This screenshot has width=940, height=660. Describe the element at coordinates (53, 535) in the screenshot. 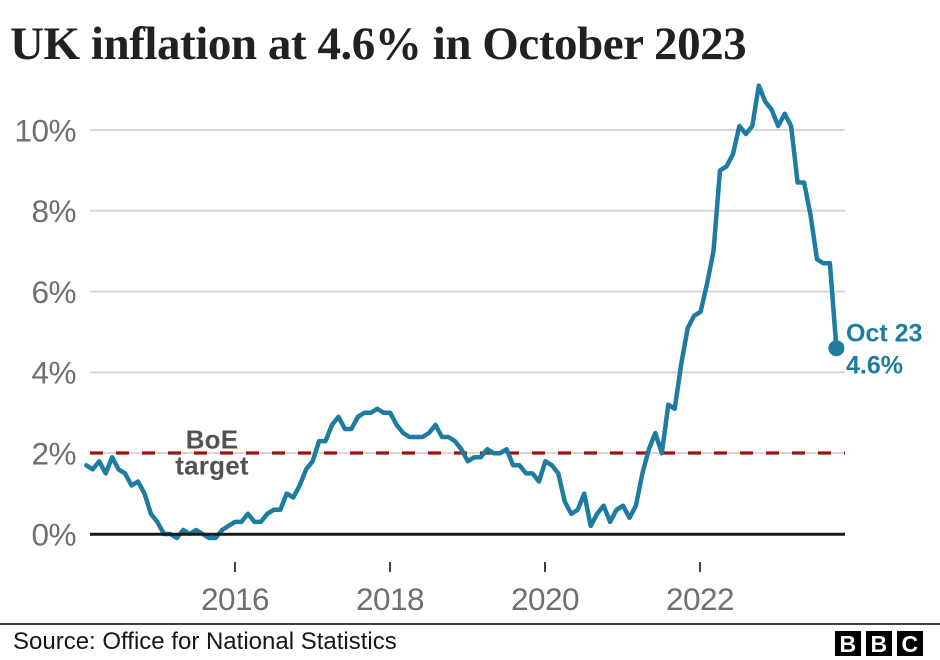

I see `svg-text: 0%` at that location.